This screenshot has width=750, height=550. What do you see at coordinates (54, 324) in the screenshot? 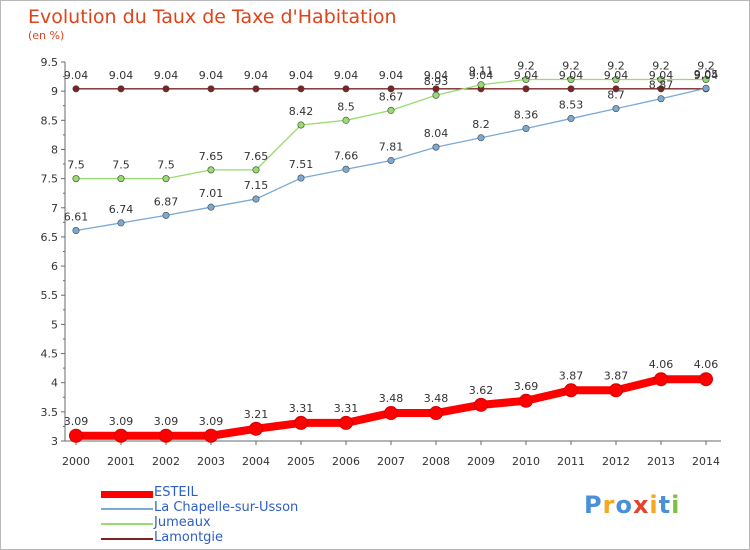
I see `y-tick-label: 5` at bounding box center [54, 324].